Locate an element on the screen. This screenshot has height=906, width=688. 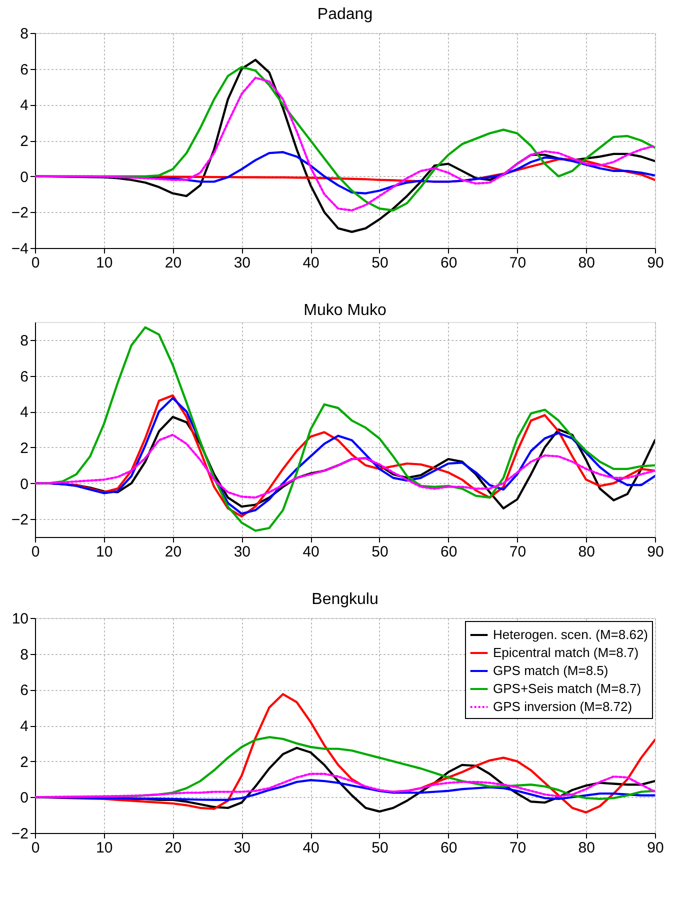
legend-label: GPS+Seis match (M=8.7) is located at coordinates (567, 688).